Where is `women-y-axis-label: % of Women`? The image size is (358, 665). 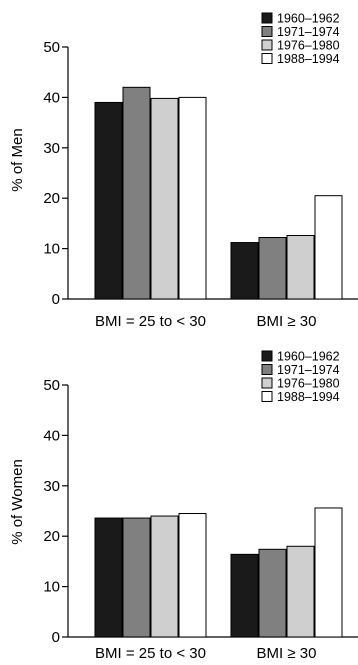 women-y-axis-label: % of Women is located at coordinates (17, 502).